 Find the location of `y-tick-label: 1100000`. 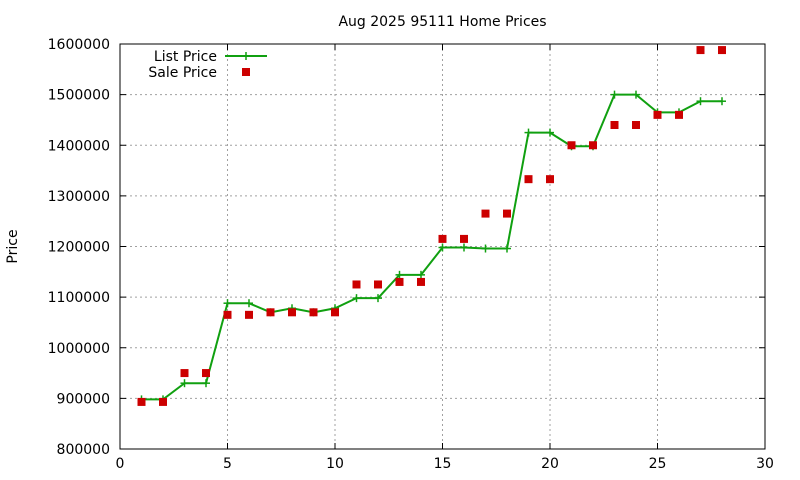

y-tick-label: 1100000 is located at coordinates (79, 298).